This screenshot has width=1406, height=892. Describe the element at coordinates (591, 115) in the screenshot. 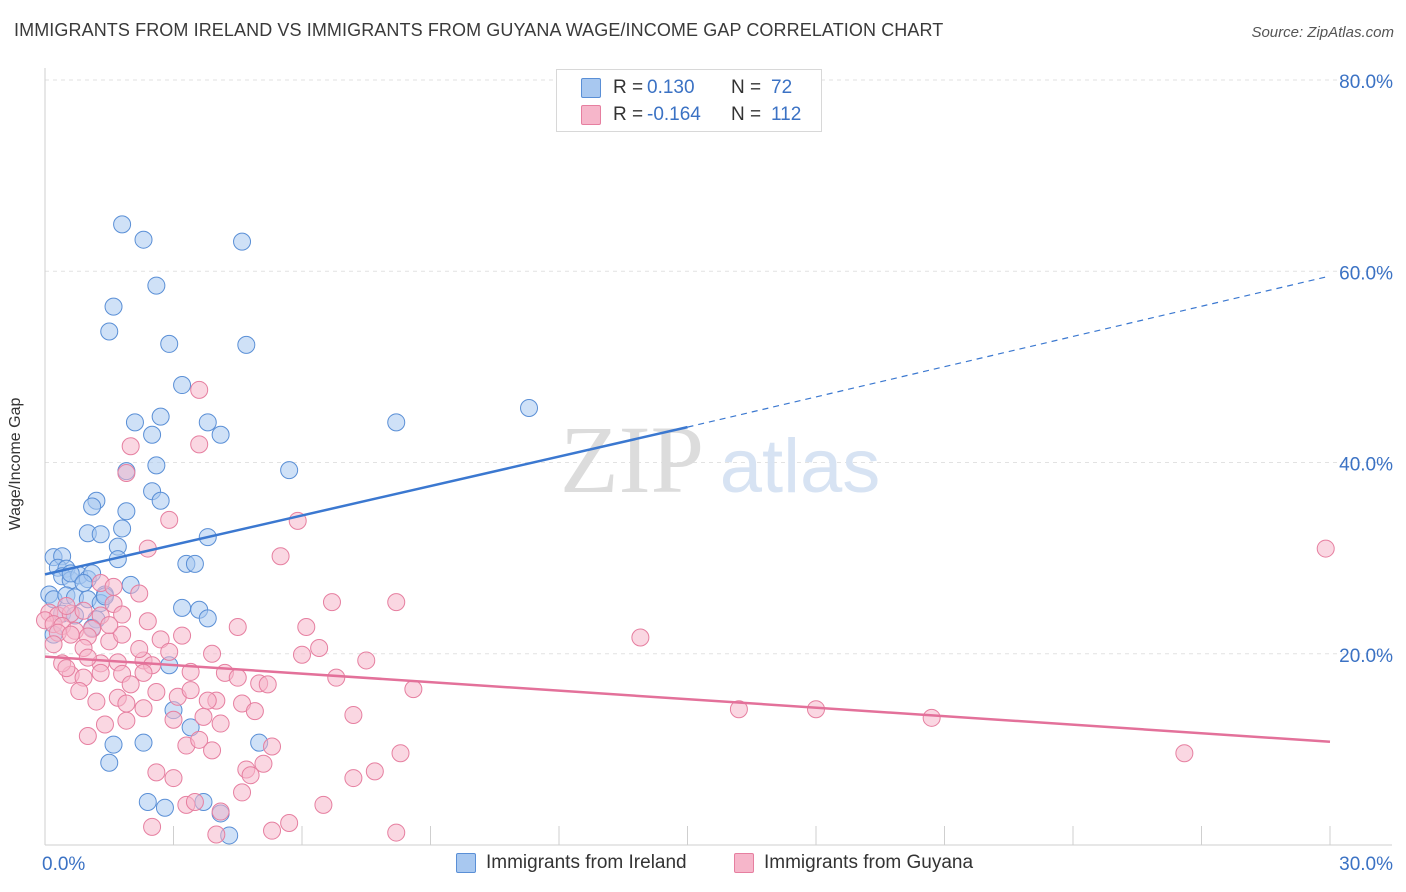

I see `legend-swatch-guyana` at that location.